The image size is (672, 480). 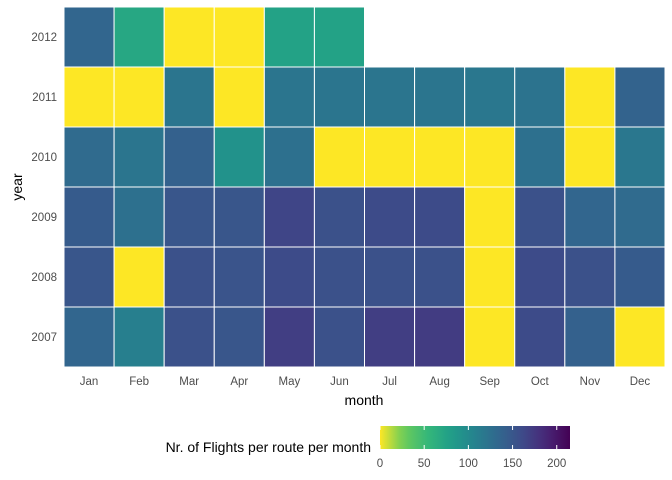 I want to click on heatmap-cell-2008-may, so click(x=289, y=277).